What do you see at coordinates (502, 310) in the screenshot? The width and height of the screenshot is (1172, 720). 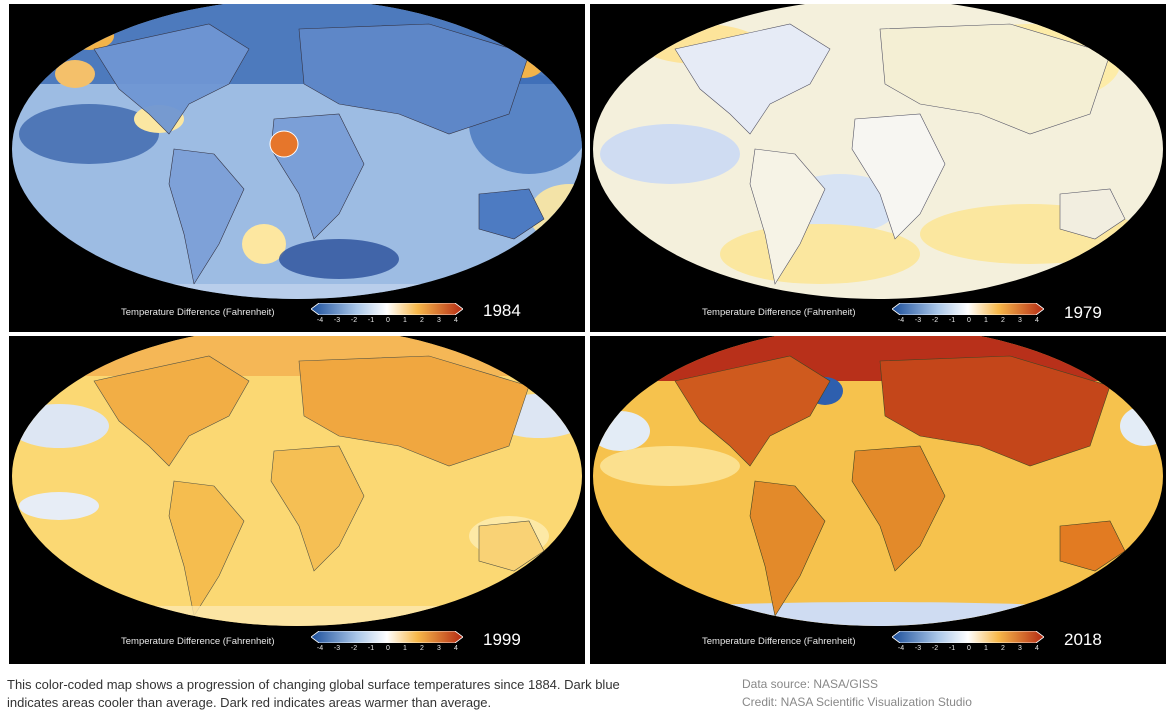 I see `year-label: 1984` at bounding box center [502, 310].